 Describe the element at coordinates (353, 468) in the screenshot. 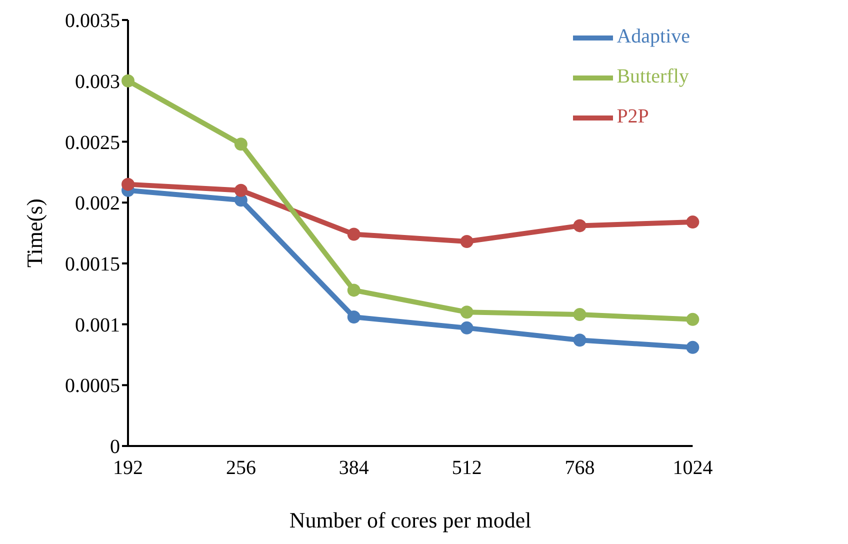

I see `x-tick-label: 384` at that location.